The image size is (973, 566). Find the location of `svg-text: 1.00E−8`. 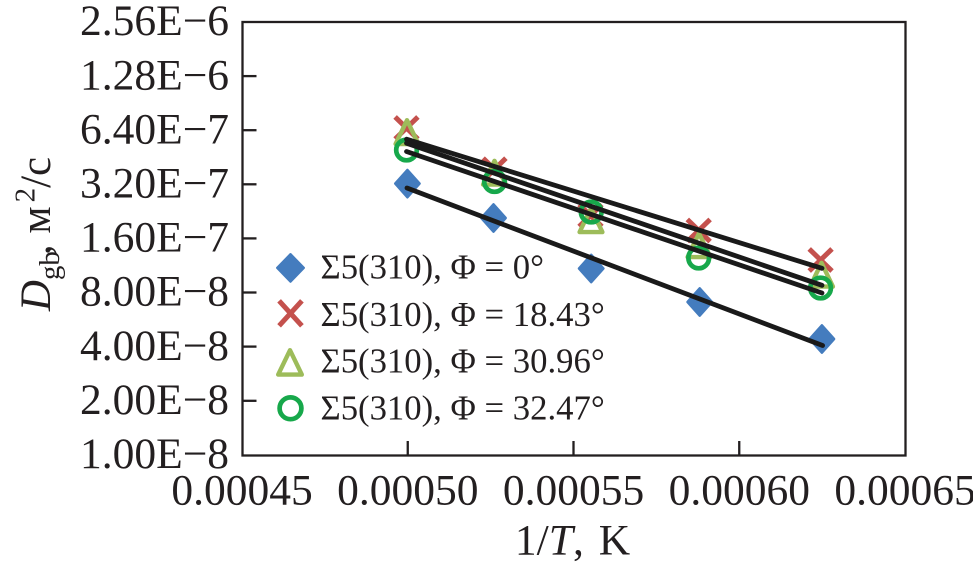

svg-text: 1.00E−8 is located at coordinates (154, 454).